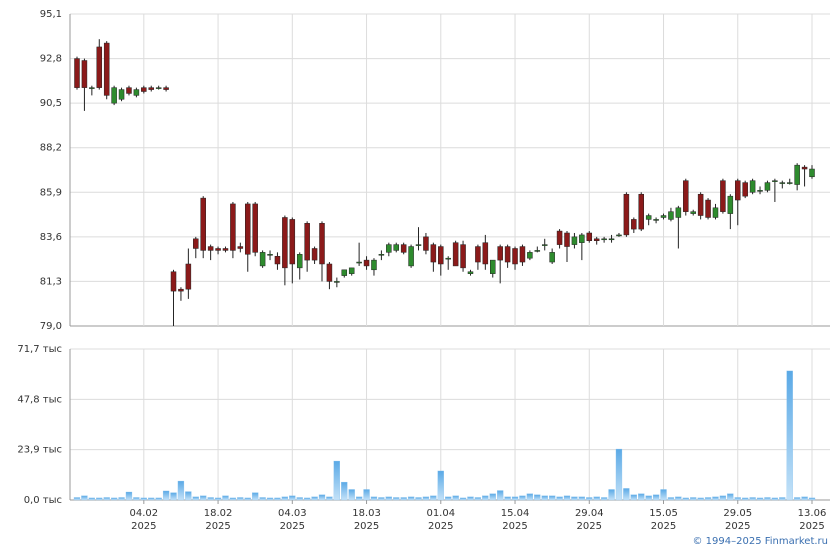 Image resolution: width=840 pixels, height=554 pixels. What do you see at coordinates (737, 513) in the screenshot?
I see `x-tick-label: 29.05` at bounding box center [737, 513].